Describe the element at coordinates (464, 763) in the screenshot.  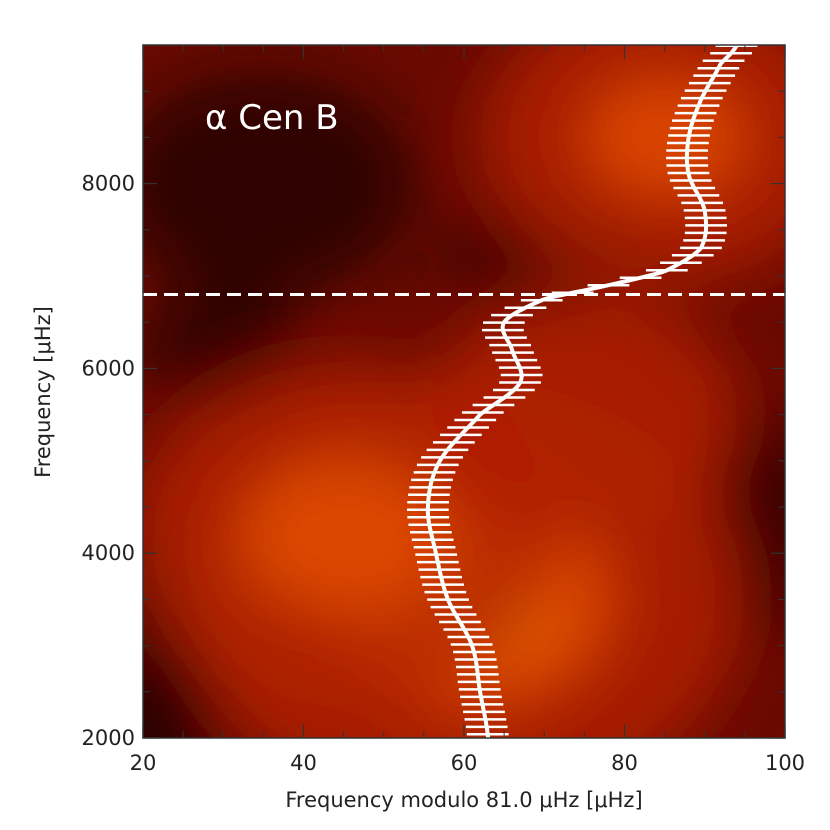
I see `x-tick-label: 60` at that location.